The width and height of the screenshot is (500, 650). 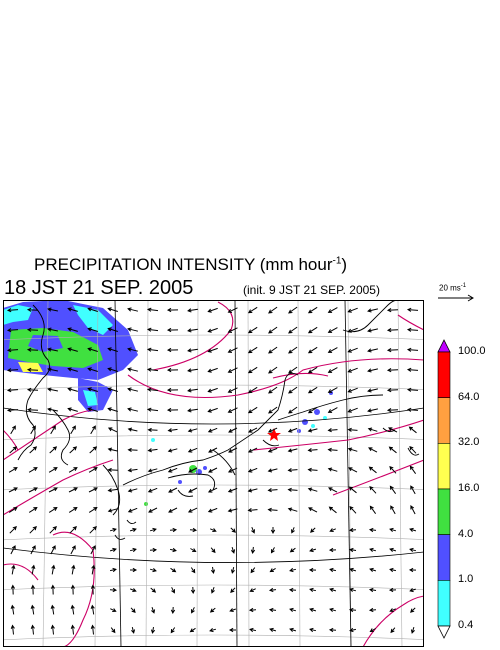 I want to click on color-scale-legend, so click(x=444, y=489).